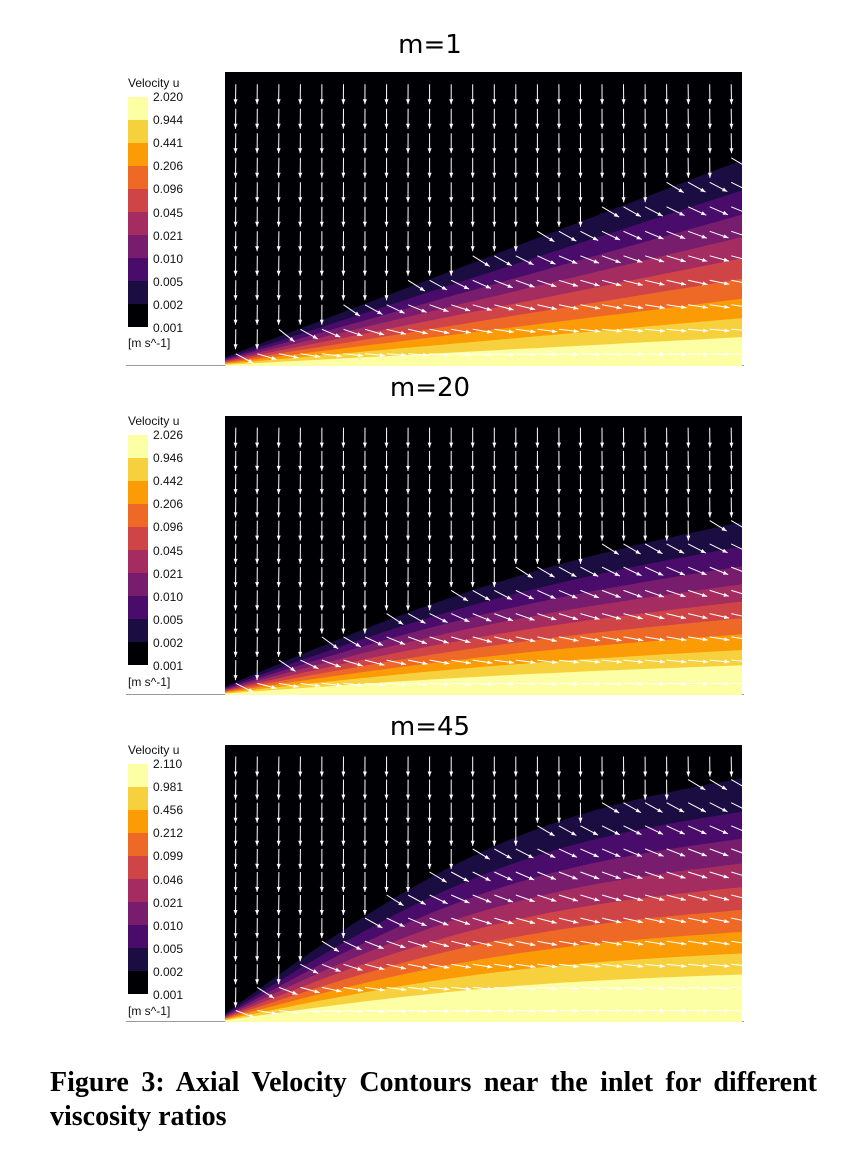  Describe the element at coordinates (168, 435) in the screenshot. I see `tick-label: 2.026` at that location.